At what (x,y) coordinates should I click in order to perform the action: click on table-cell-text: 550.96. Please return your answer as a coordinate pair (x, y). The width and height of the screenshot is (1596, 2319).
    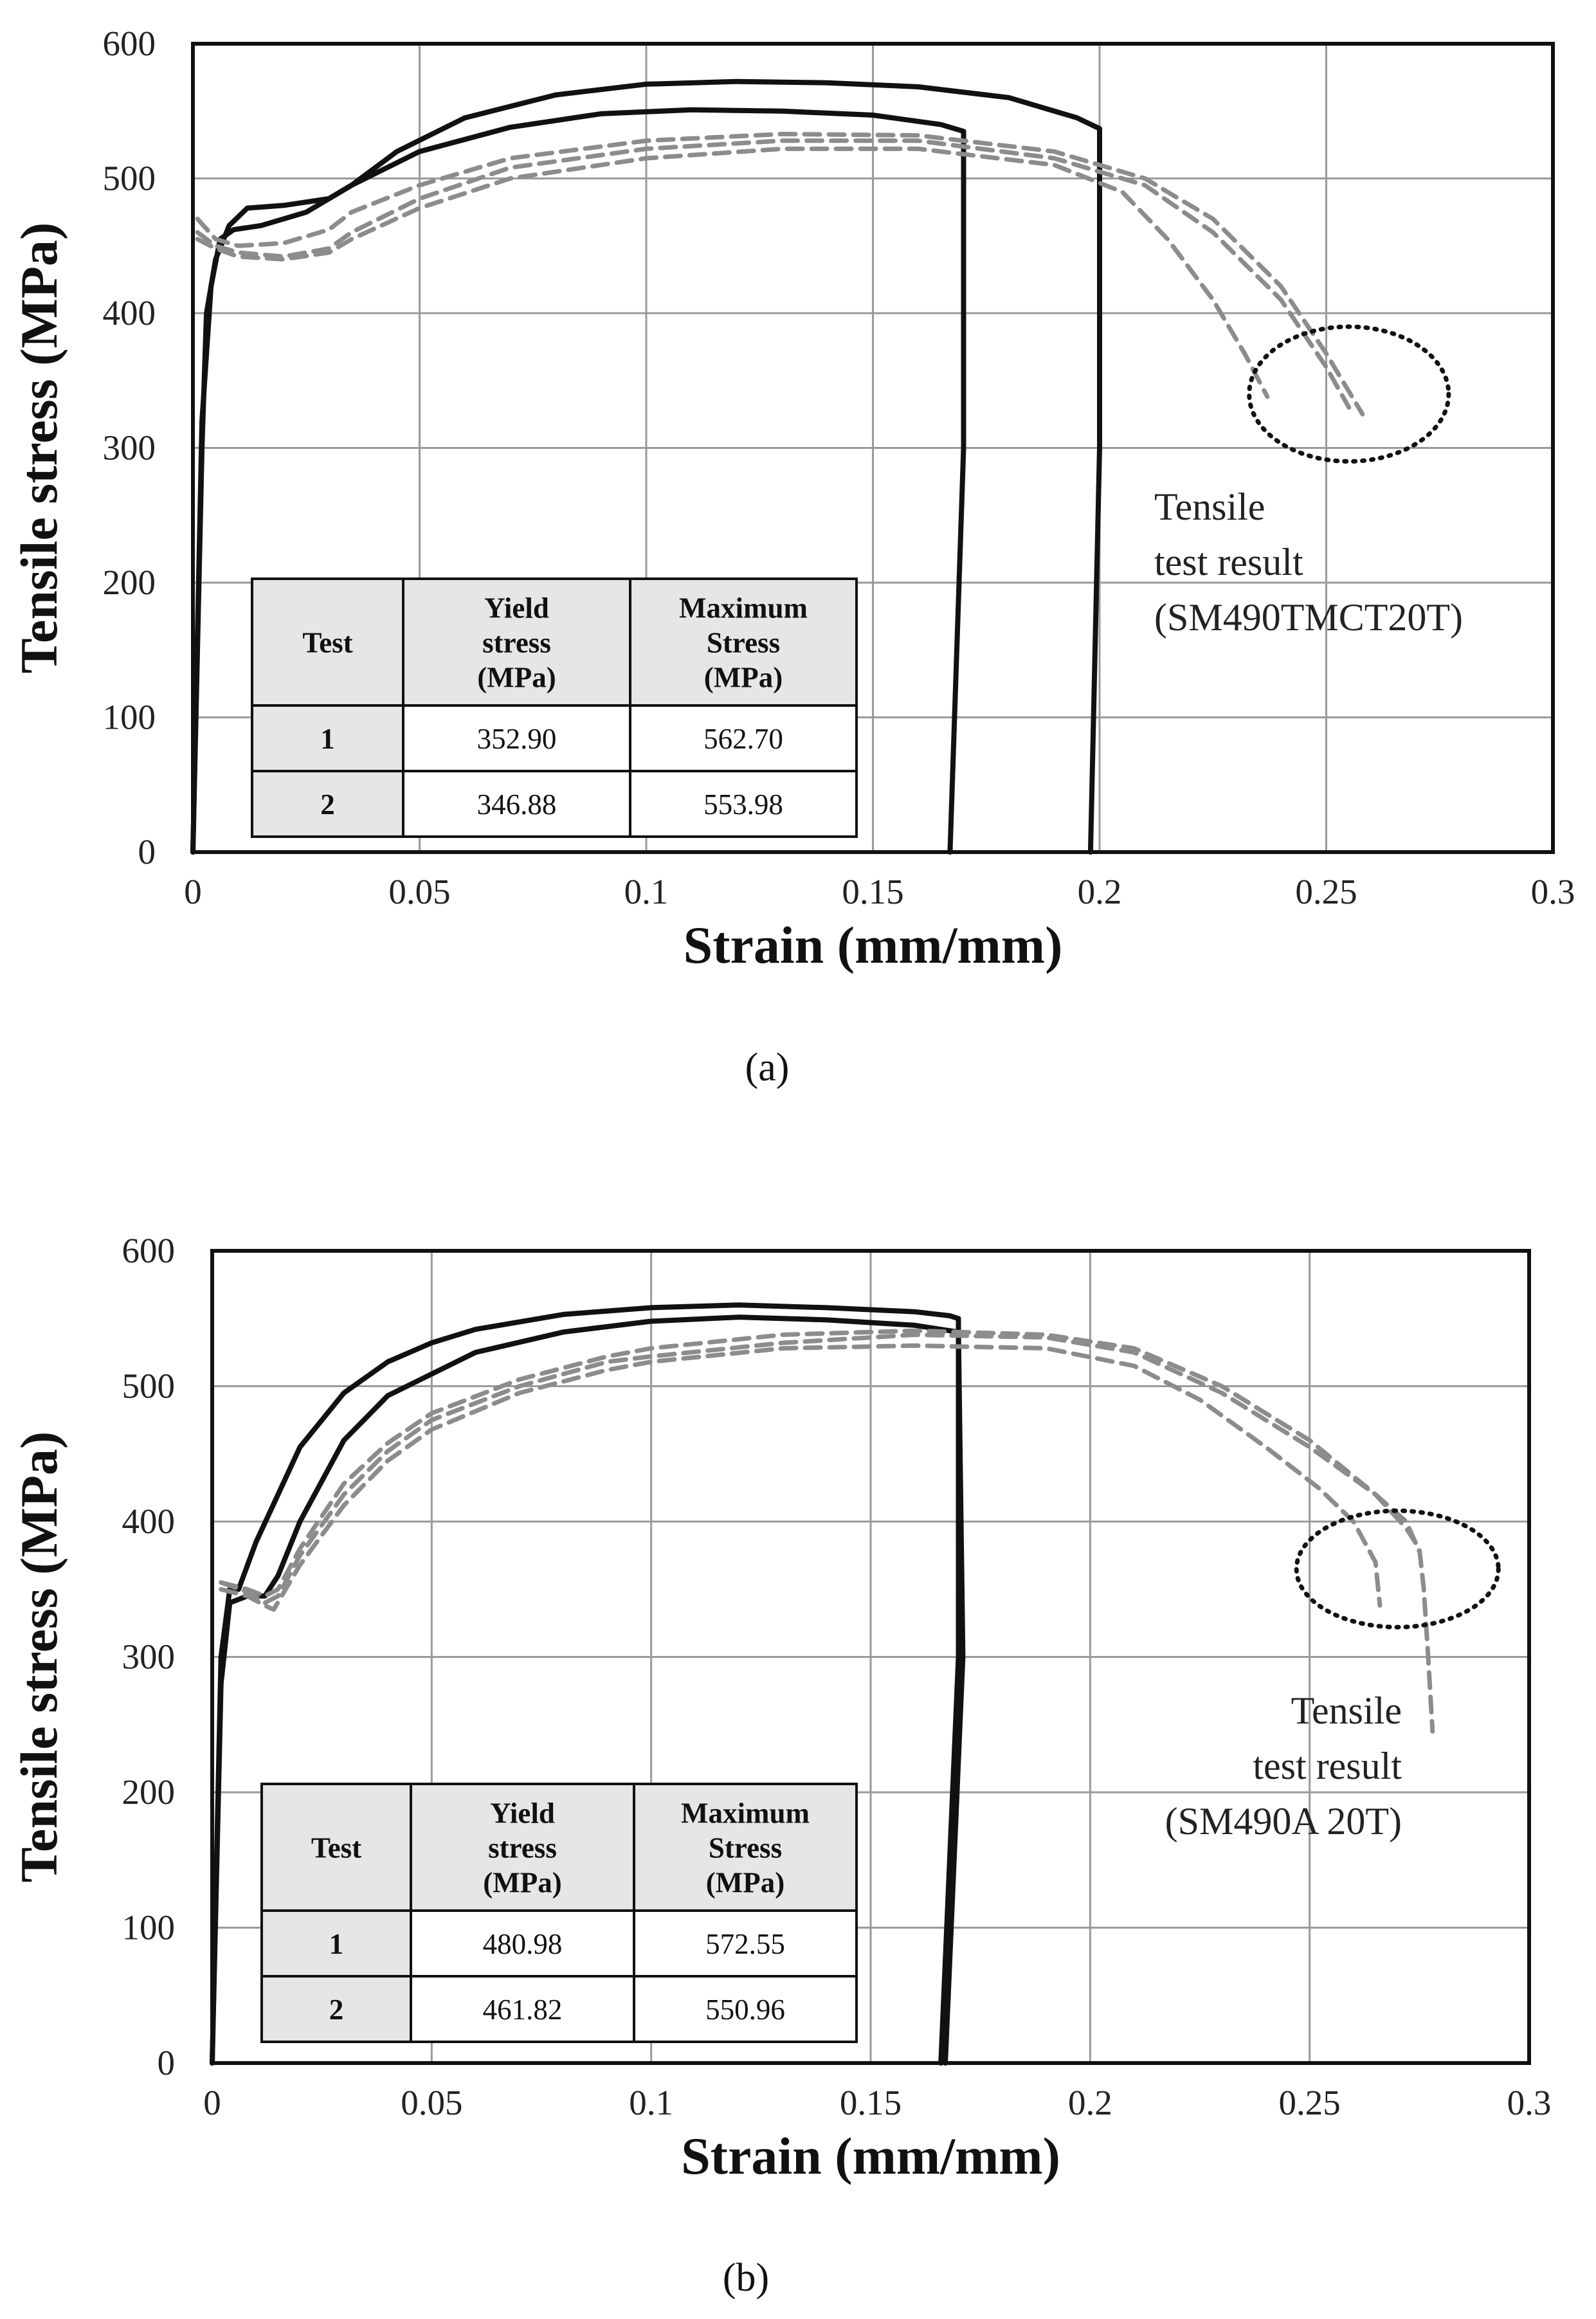
    Looking at the image, I should click on (745, 2010).